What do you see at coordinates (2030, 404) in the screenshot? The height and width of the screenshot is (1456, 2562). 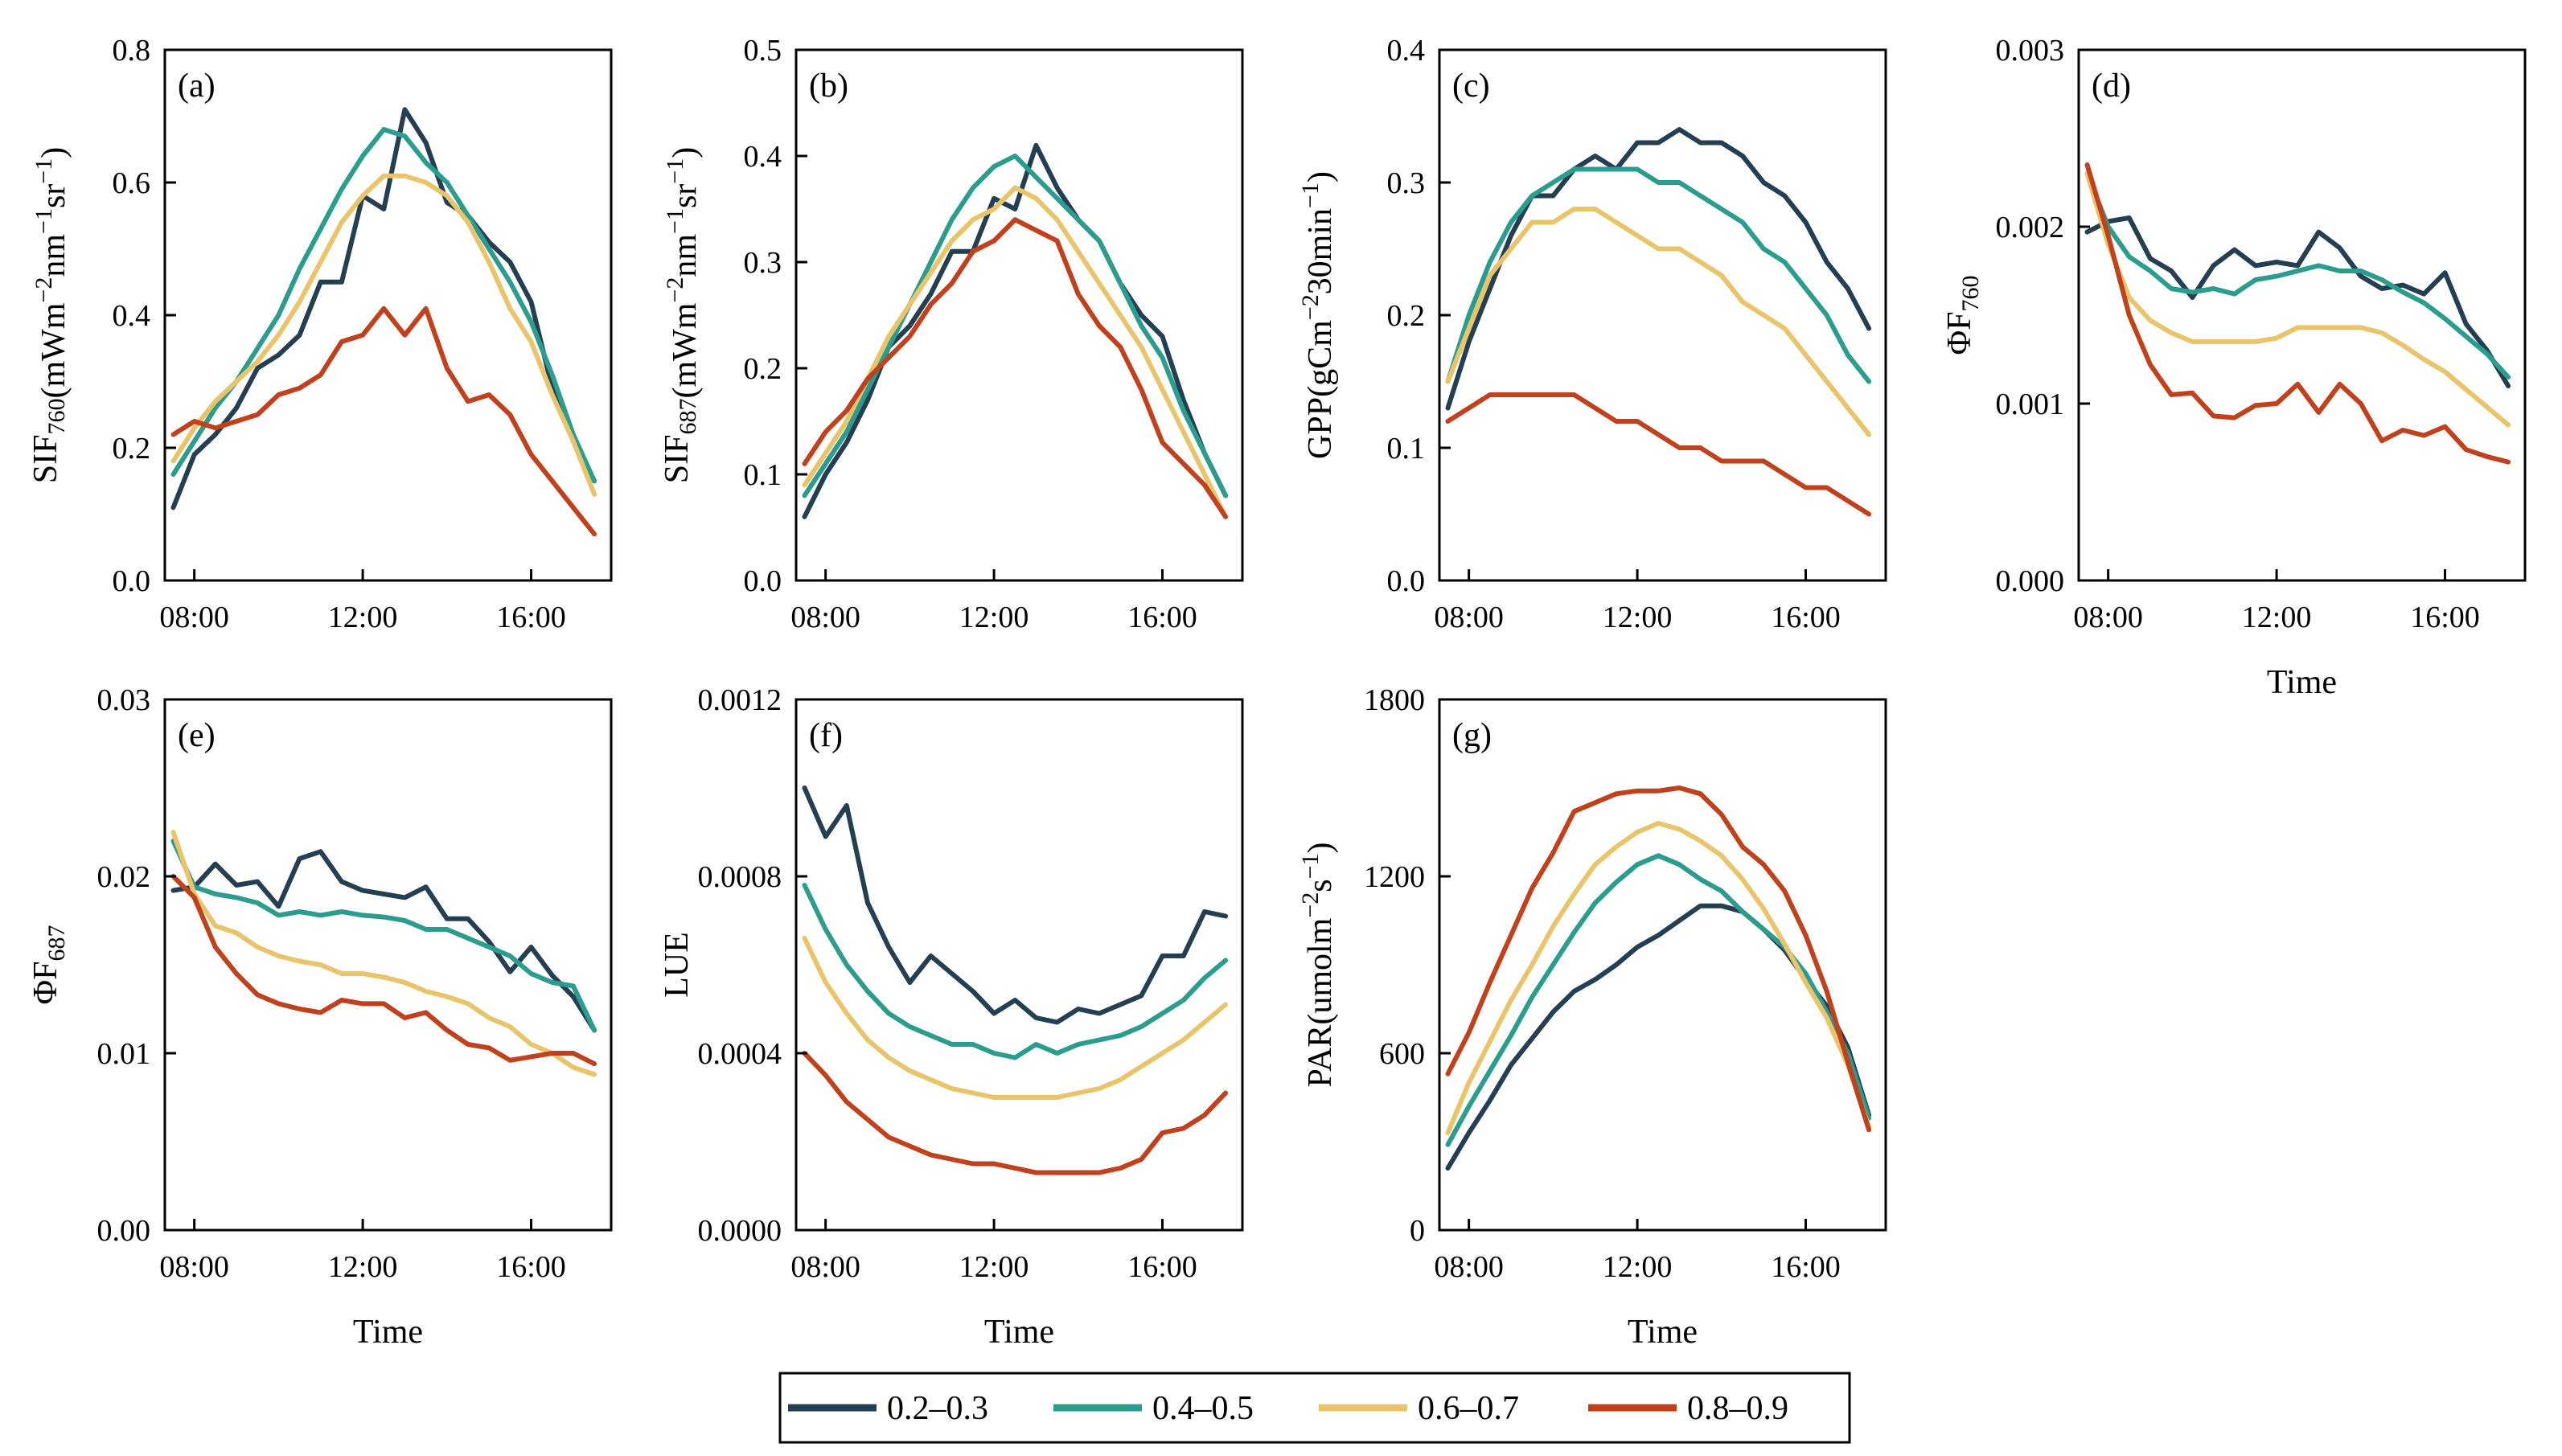 I see `y-tick-label: 0.001` at bounding box center [2030, 404].